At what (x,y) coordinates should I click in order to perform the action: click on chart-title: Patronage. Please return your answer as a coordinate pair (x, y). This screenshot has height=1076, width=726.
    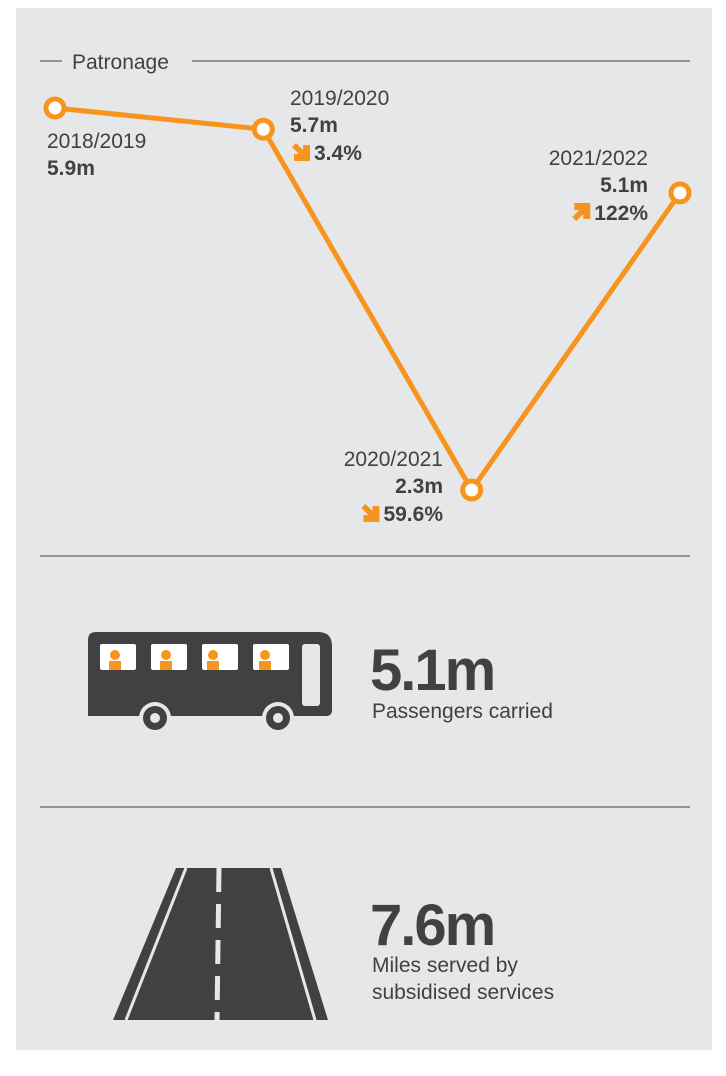
    Looking at the image, I should click on (120, 62).